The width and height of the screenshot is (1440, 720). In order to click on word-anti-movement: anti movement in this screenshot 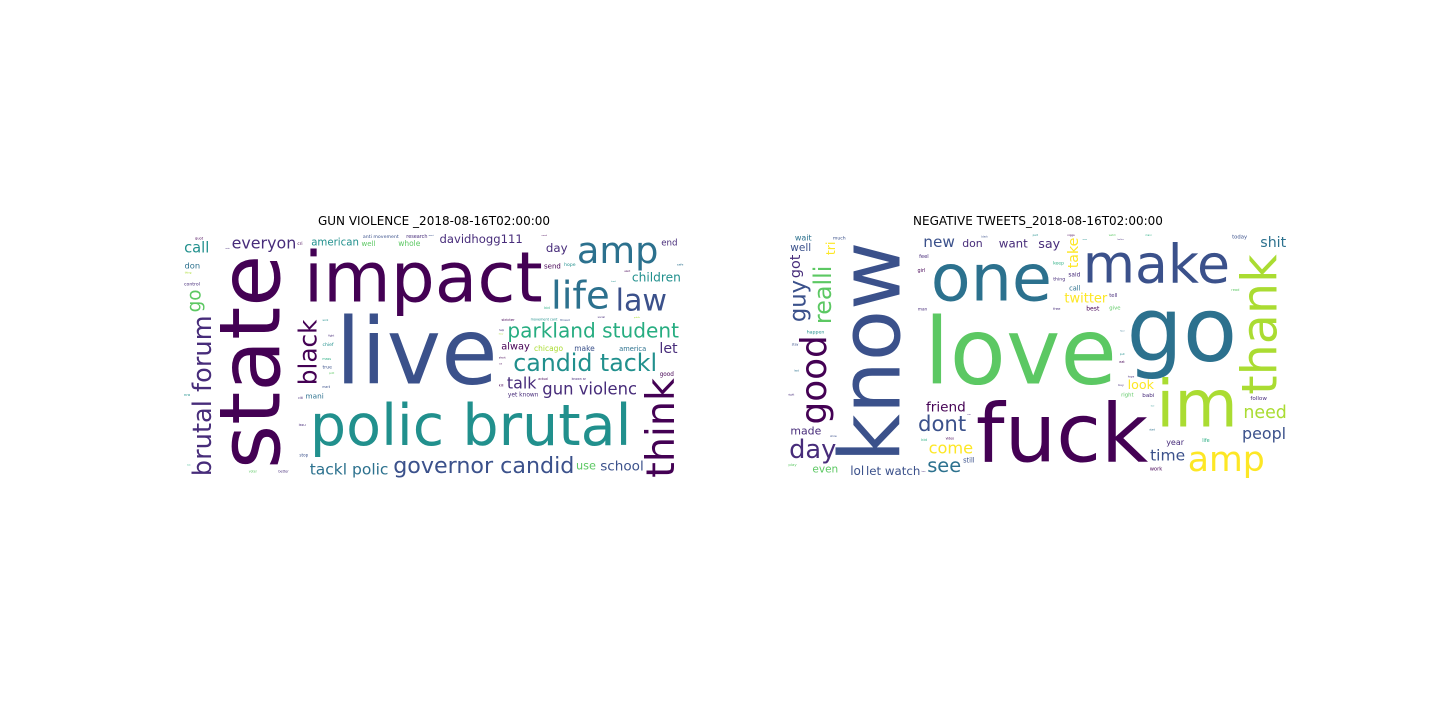, I will do `click(381, 237)`.